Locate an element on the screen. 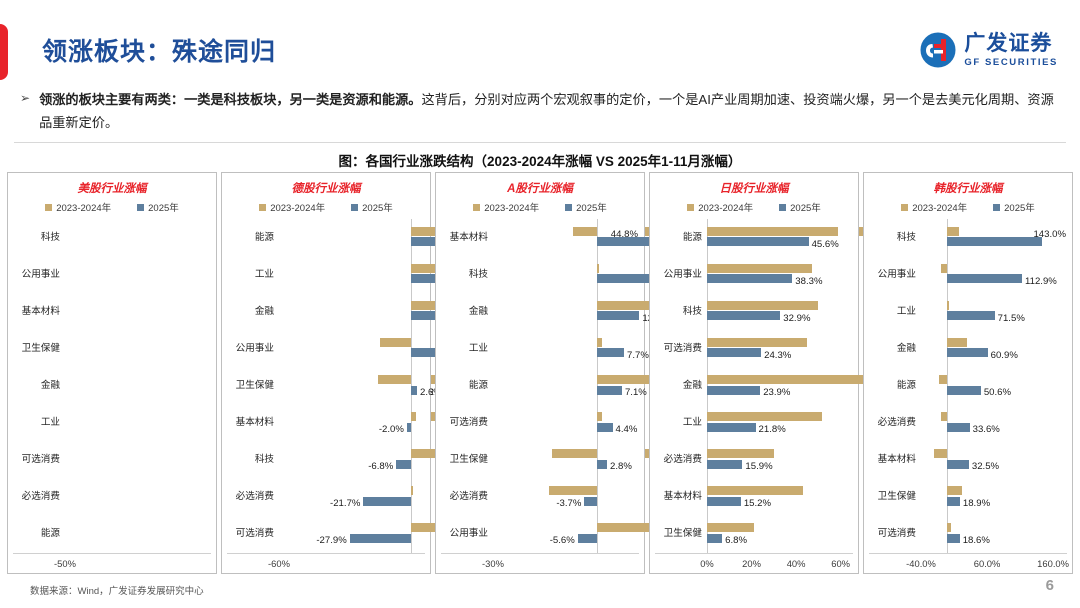 The height and width of the screenshot is (608, 1080). chart-title: A股行业涨幅 is located at coordinates (540, 189).